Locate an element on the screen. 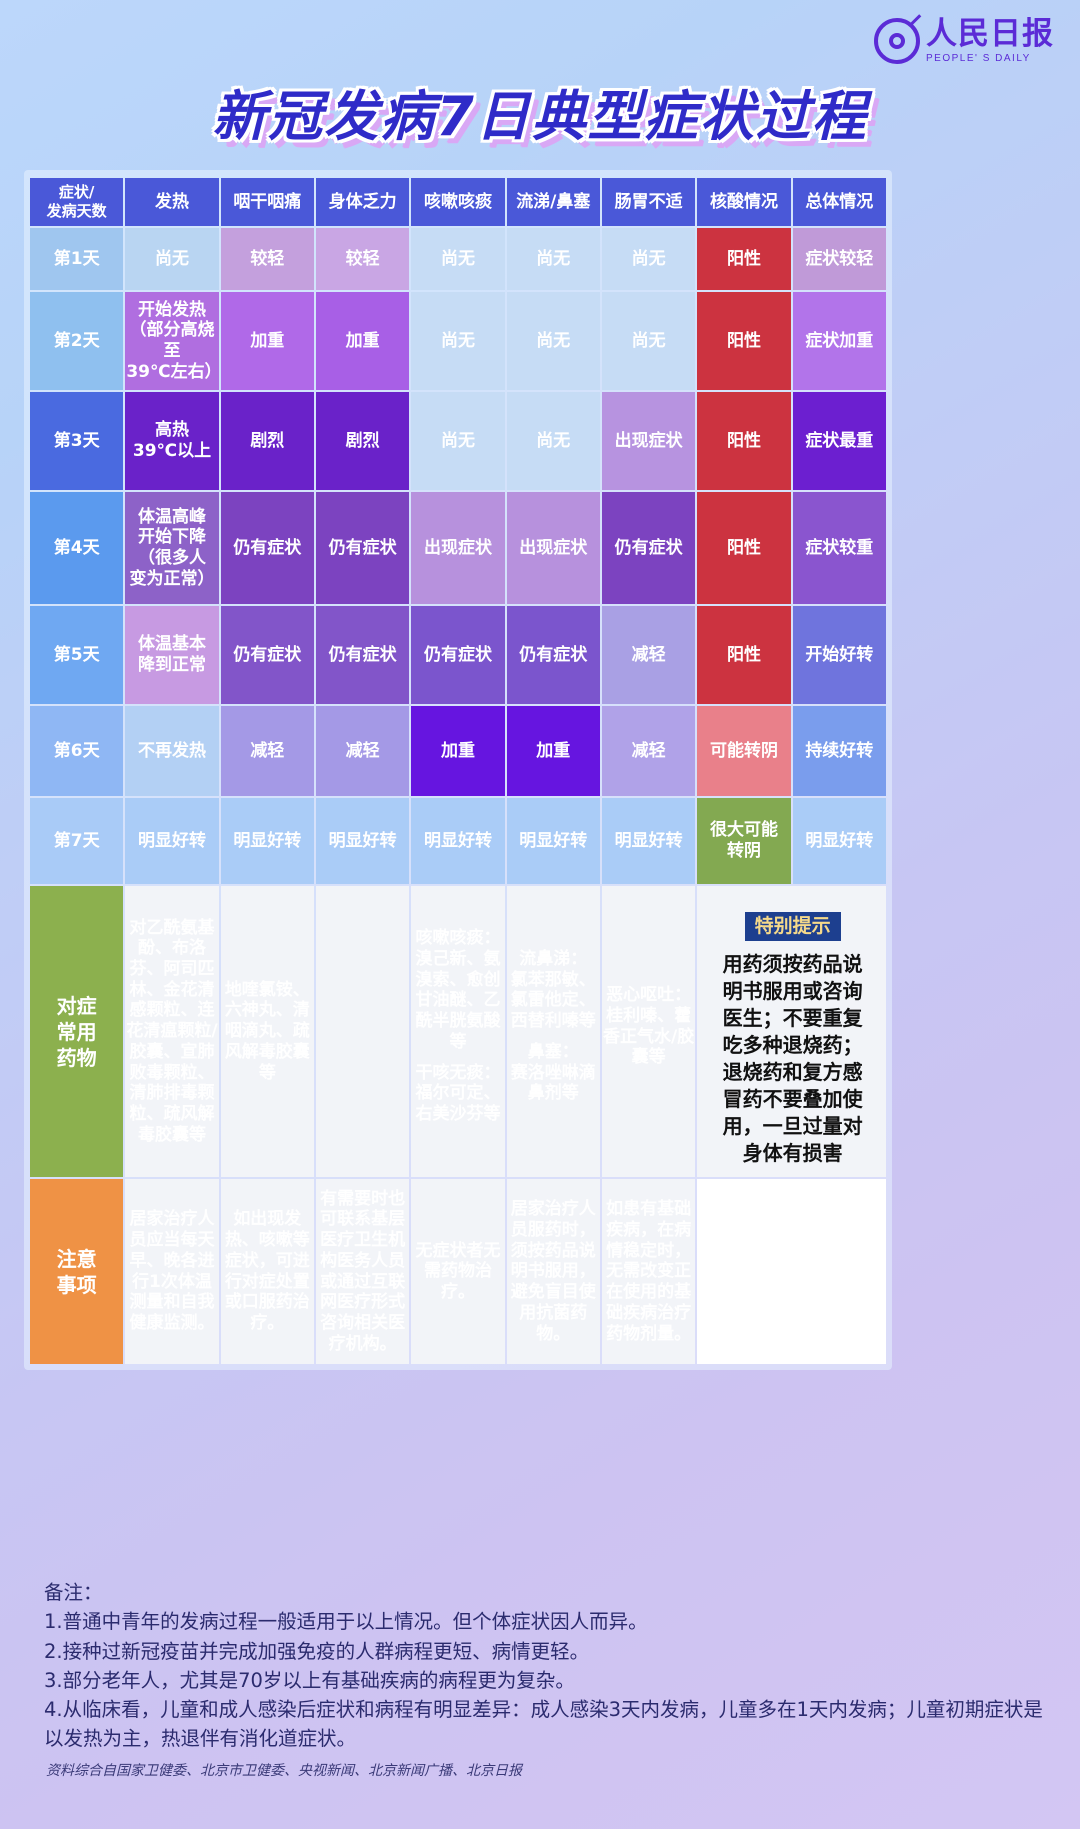  drug-cell-6: 恶心呕吐： 桂利嗪、藿香正气水/胶囊等 is located at coordinates (648, 1032).